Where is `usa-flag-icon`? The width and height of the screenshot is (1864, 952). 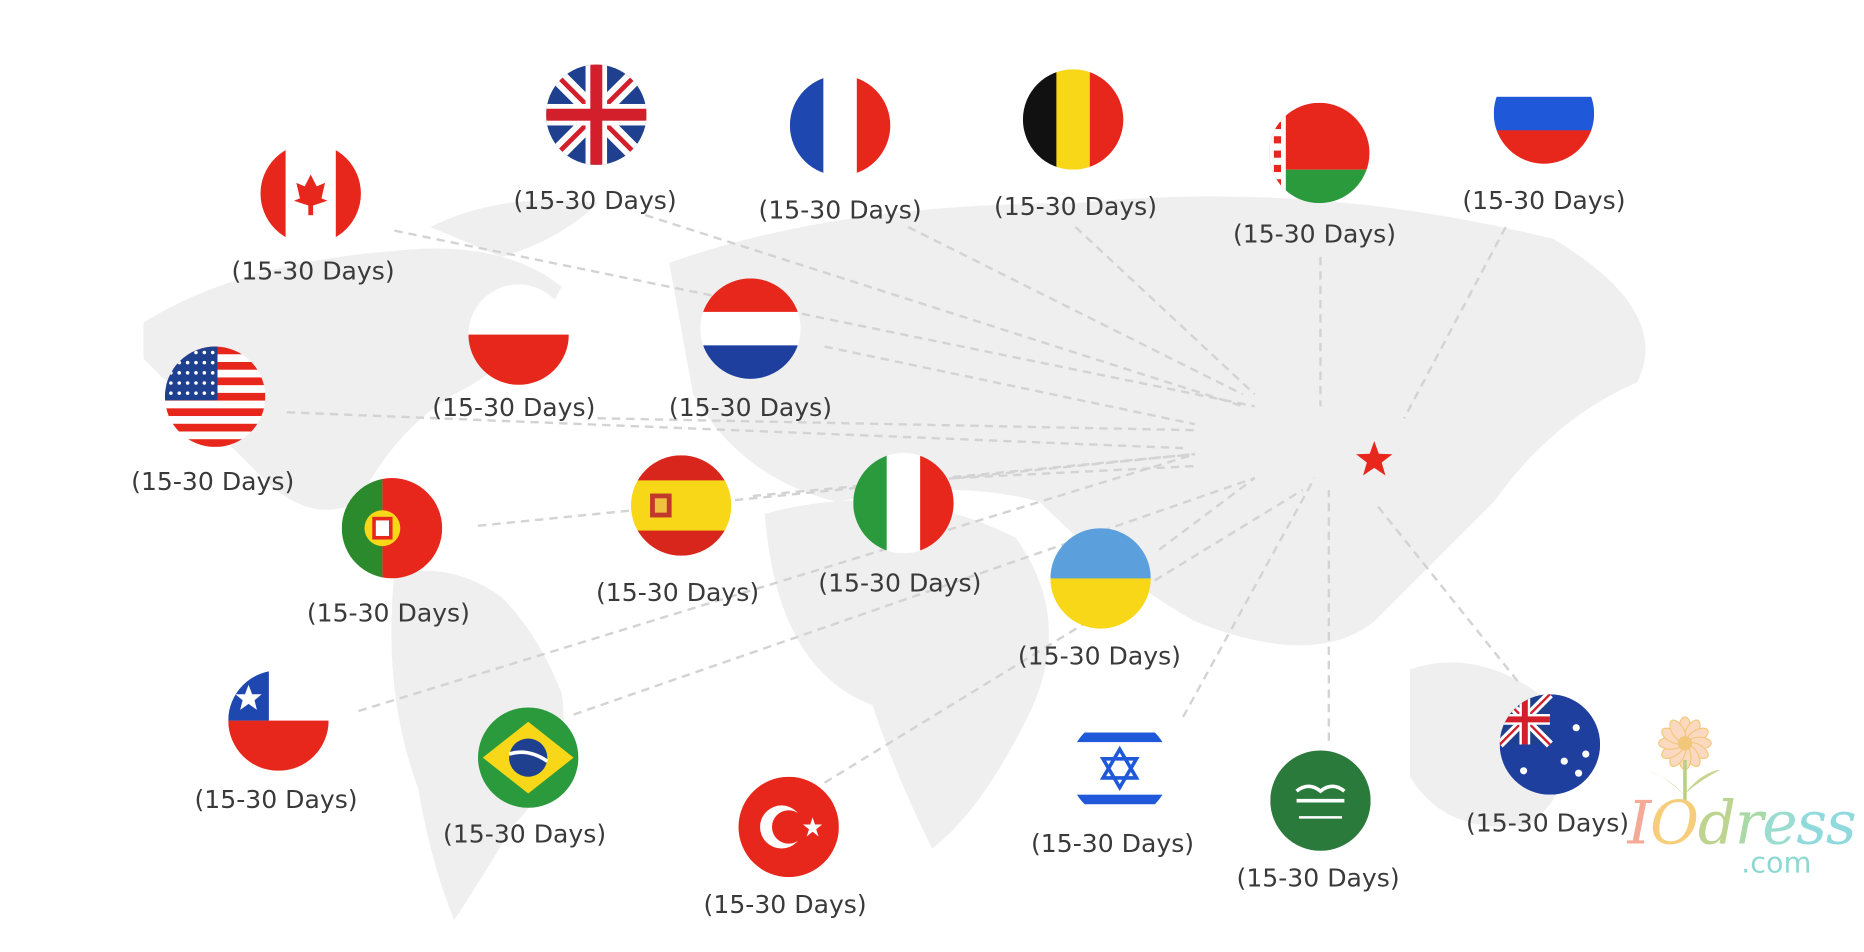 usa-flag-icon is located at coordinates (215, 396).